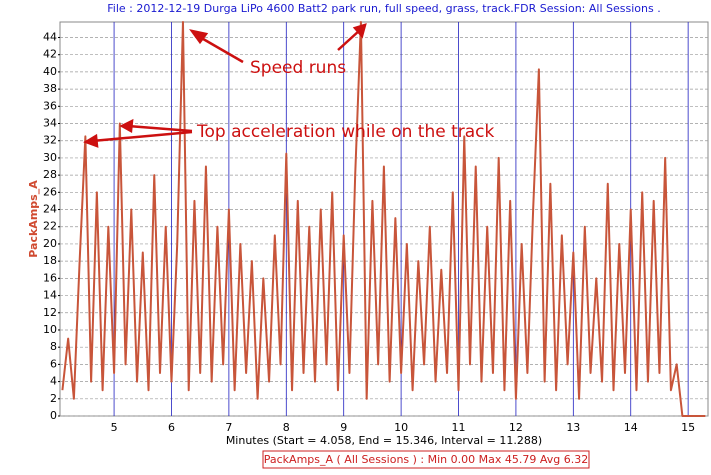 This screenshot has height=475, width=711. What do you see at coordinates (33, 219) in the screenshot?
I see `y-axis-label: PackAmps_A` at bounding box center [33, 219].